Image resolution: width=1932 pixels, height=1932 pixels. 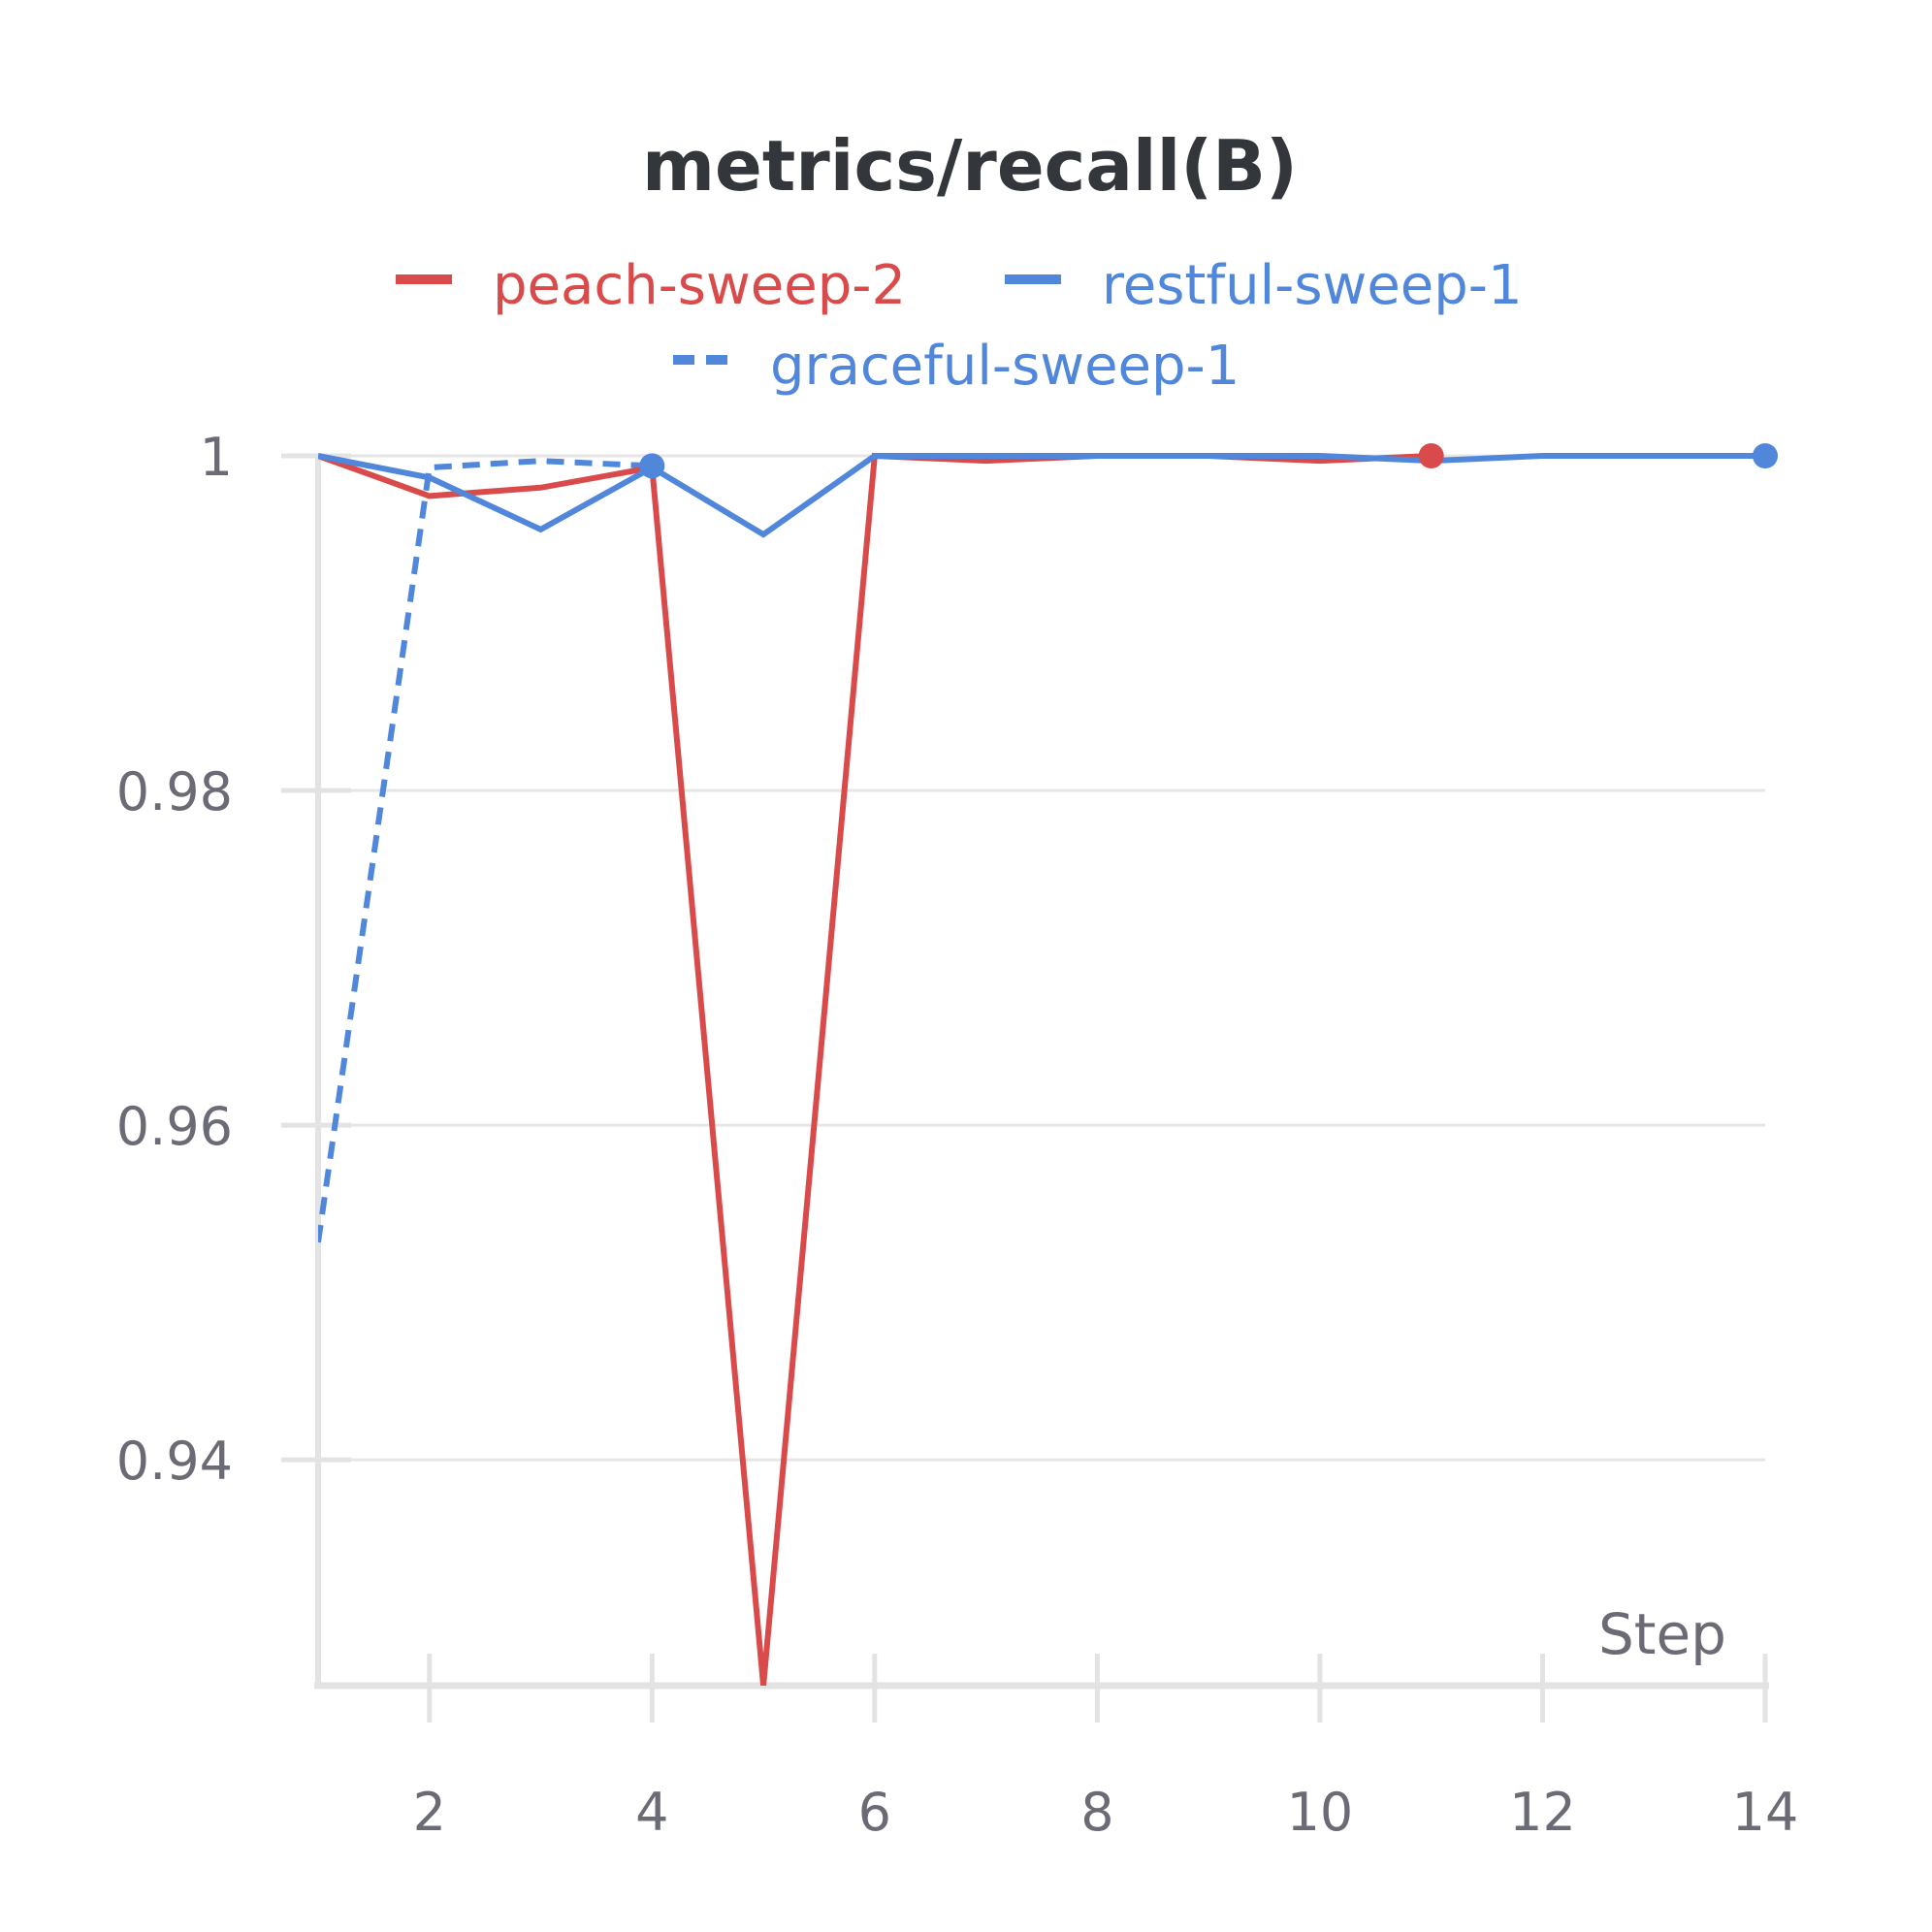 What do you see at coordinates (174, 1126) in the screenshot?
I see `y-tick-label: 0.96` at bounding box center [174, 1126].